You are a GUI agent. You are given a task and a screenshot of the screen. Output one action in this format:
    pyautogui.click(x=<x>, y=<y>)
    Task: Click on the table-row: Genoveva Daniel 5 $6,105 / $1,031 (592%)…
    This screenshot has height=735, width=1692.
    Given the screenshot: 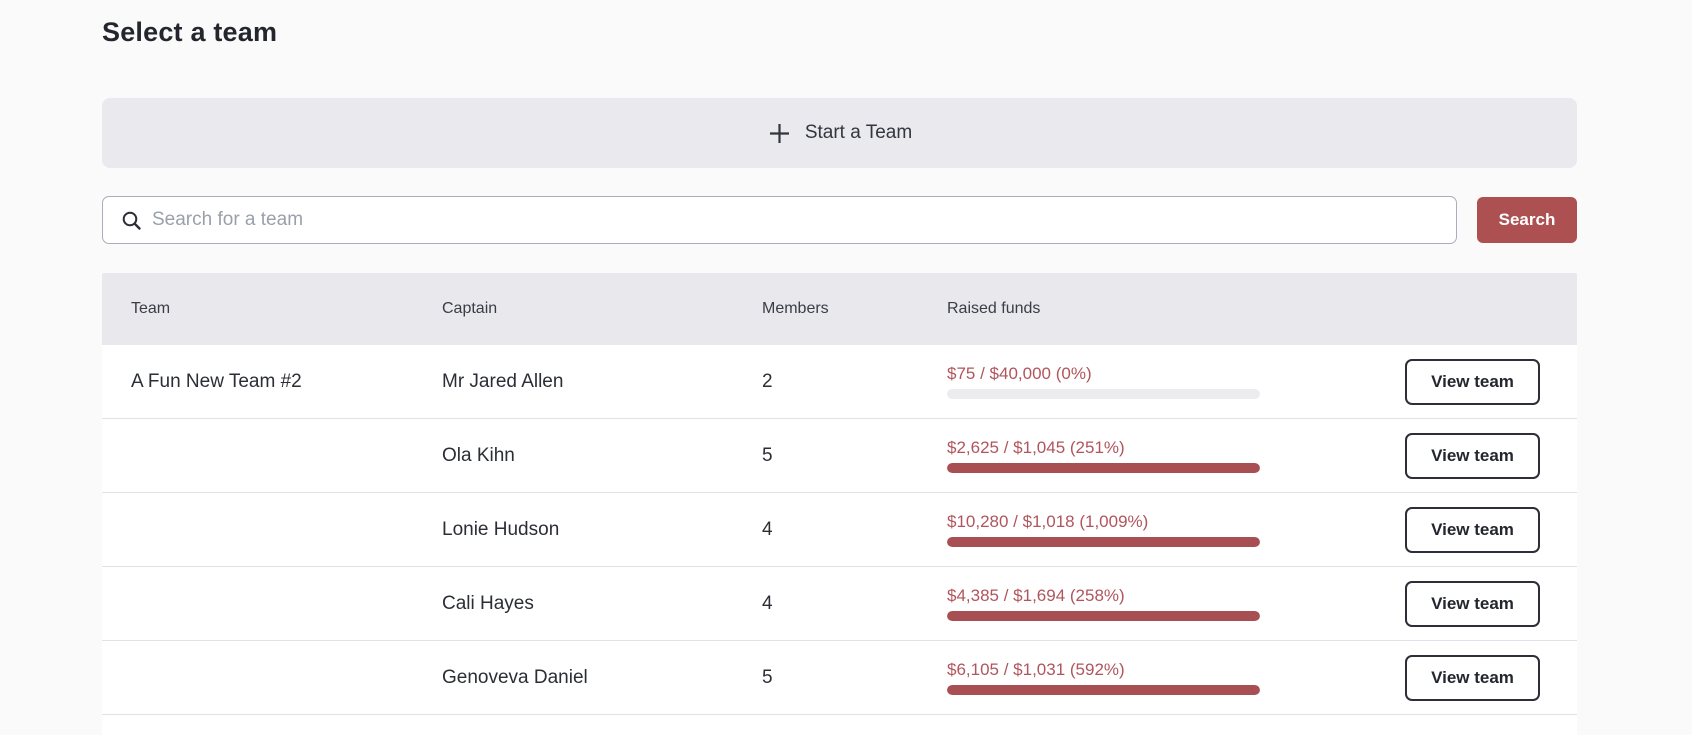 What is the action you would take?
    pyautogui.click(x=839, y=678)
    